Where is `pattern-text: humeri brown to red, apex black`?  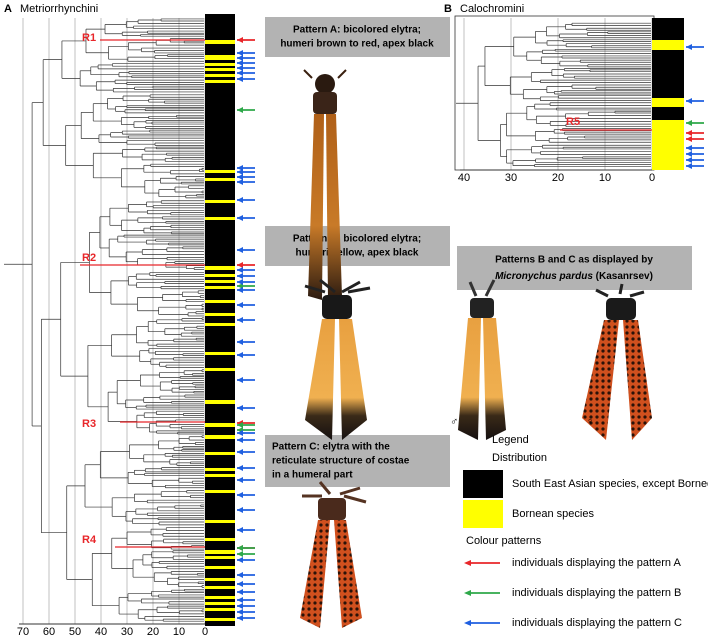 pattern-text: humeri brown to red, apex black is located at coordinates (357, 44).